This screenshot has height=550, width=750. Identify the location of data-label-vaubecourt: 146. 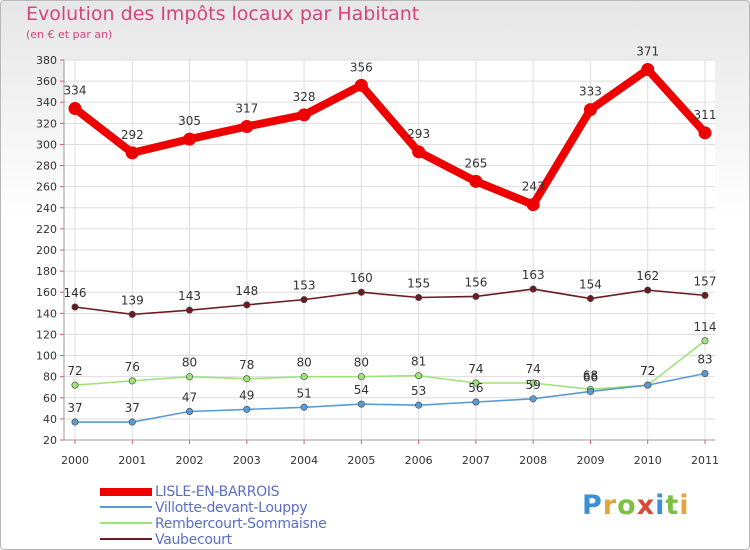
(75, 293).